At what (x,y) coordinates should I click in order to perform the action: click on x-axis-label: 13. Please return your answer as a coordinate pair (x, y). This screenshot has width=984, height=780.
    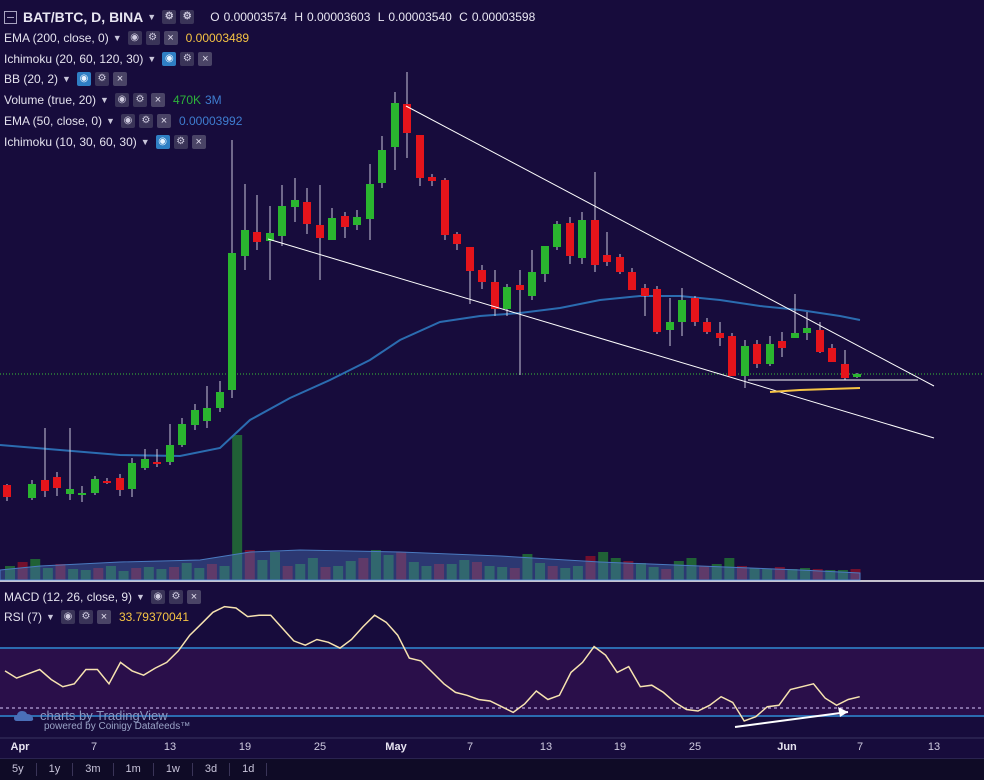
    Looking at the image, I should click on (934, 747).